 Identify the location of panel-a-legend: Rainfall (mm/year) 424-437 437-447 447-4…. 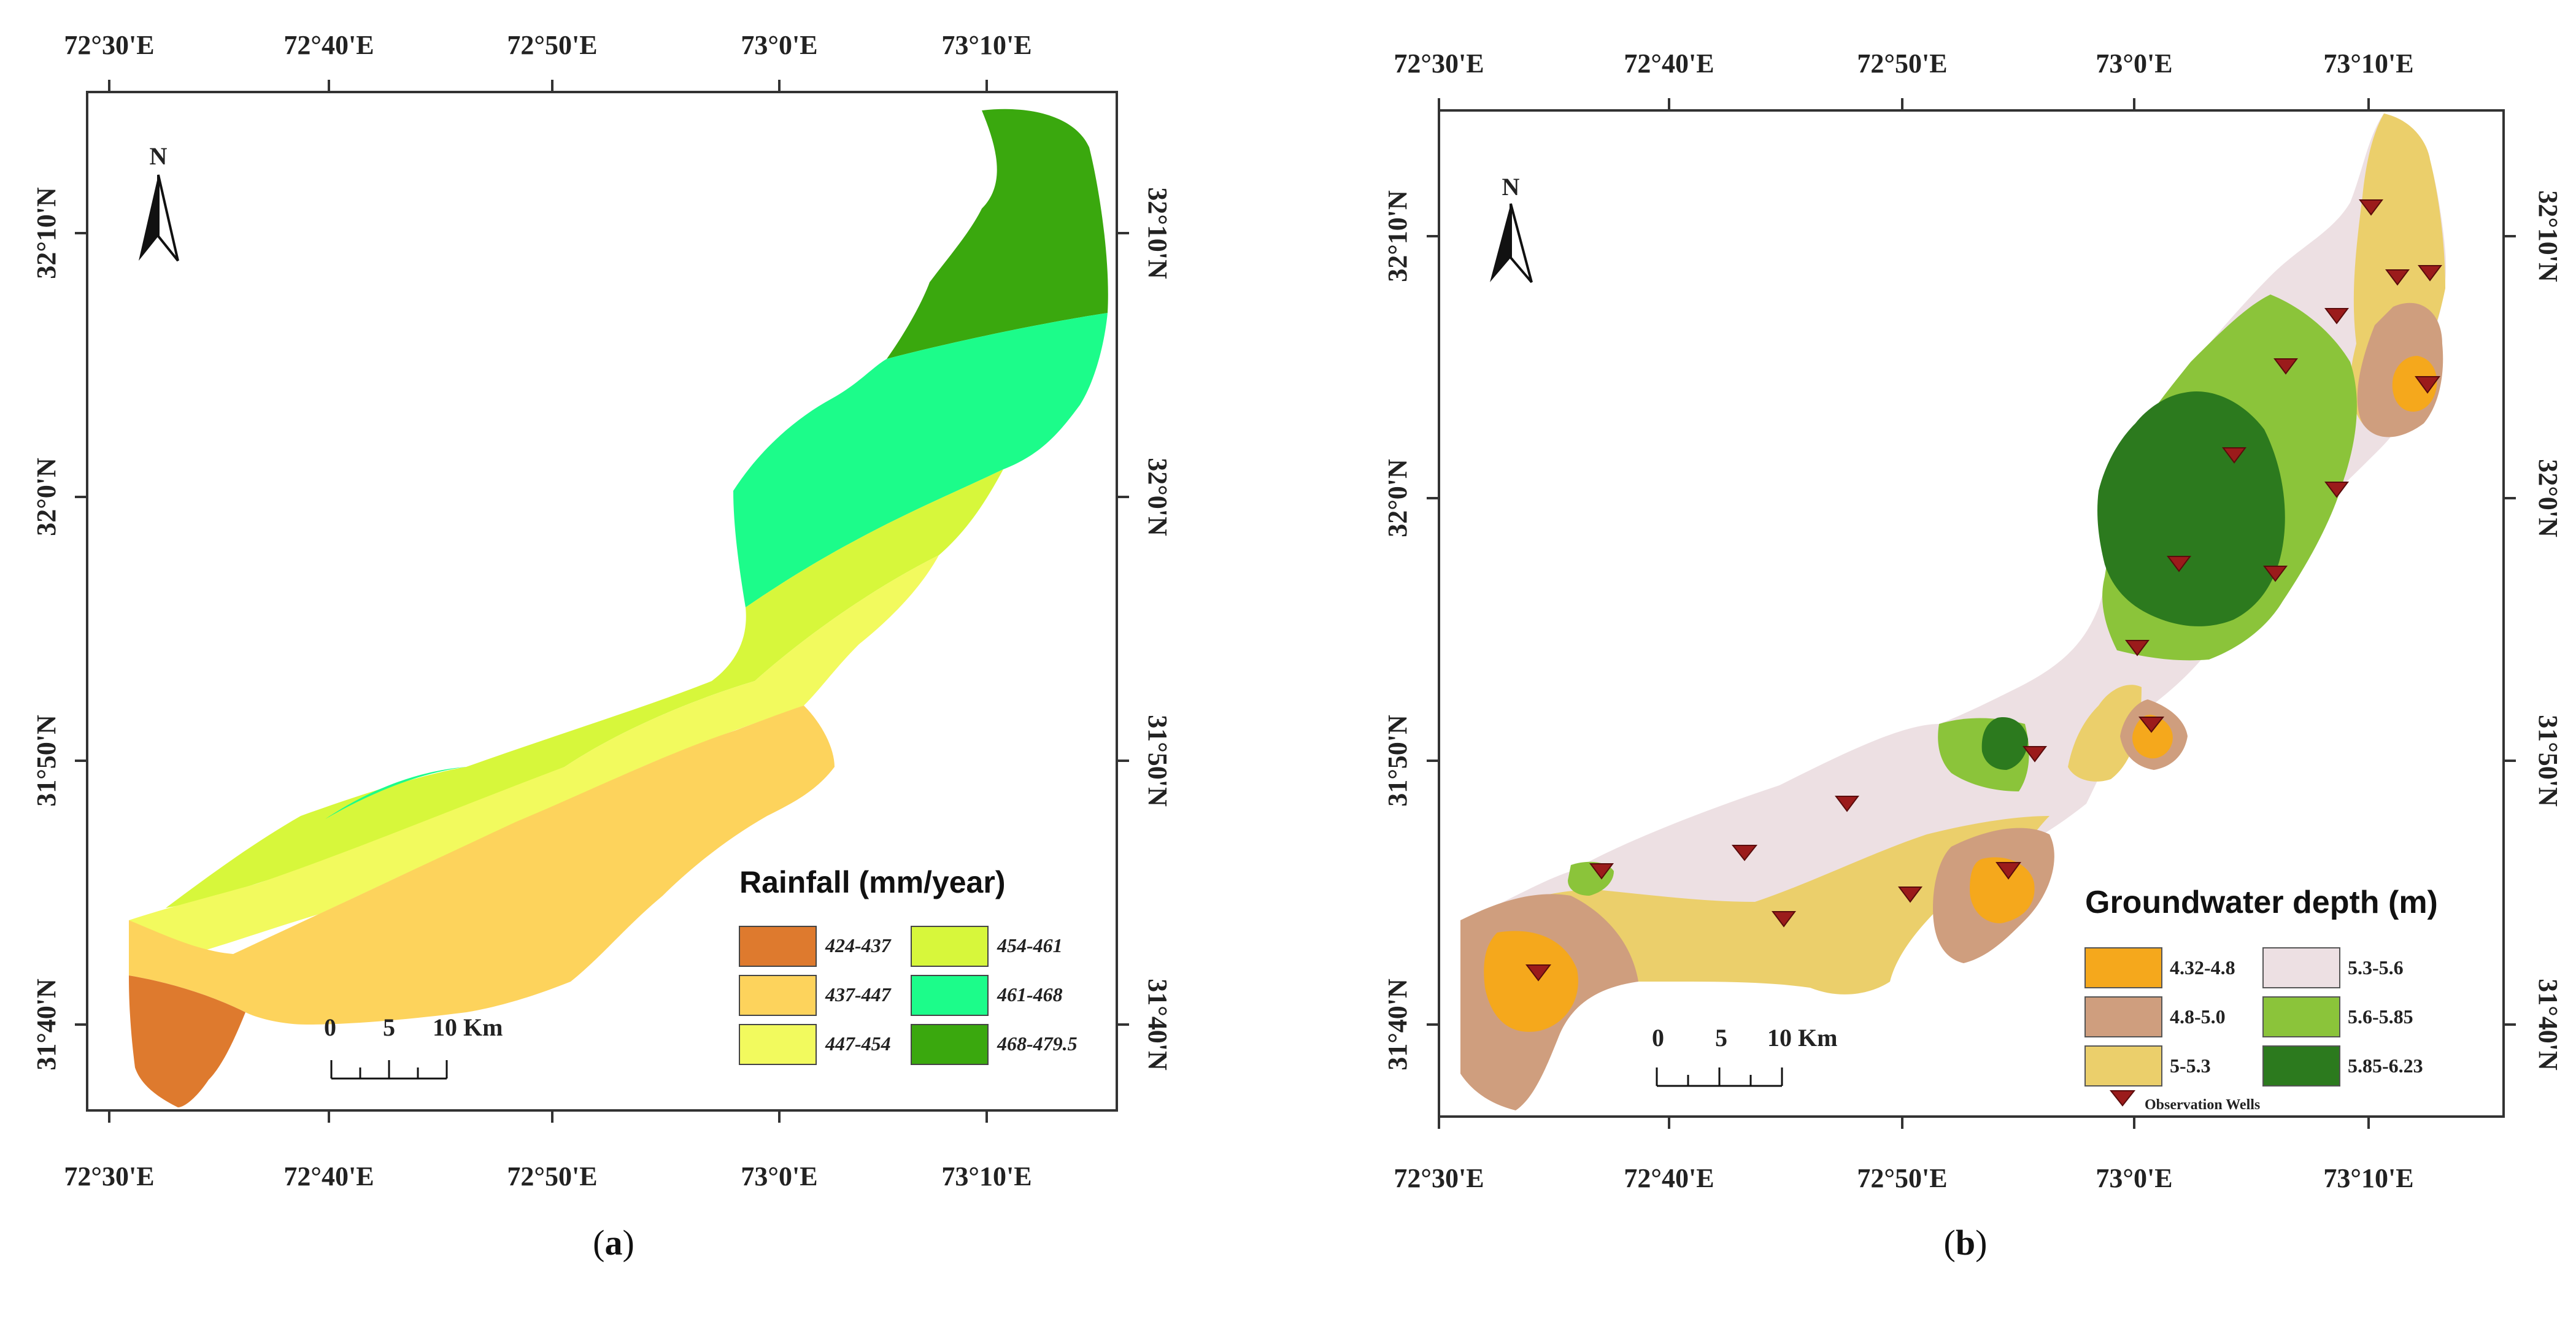
(908, 965).